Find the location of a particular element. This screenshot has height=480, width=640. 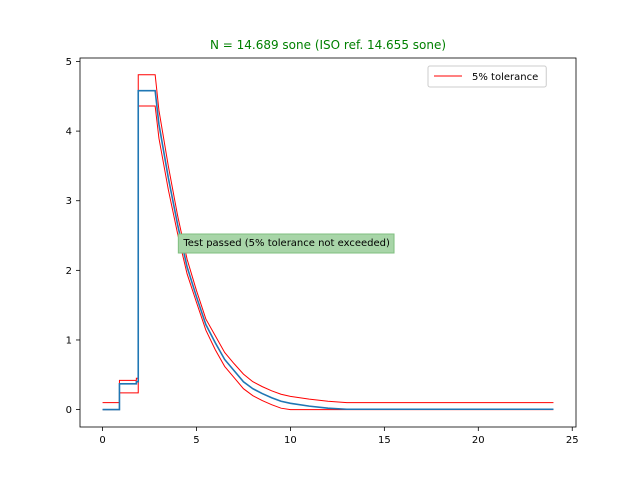

x-tick-label: 10 is located at coordinates (290, 440).